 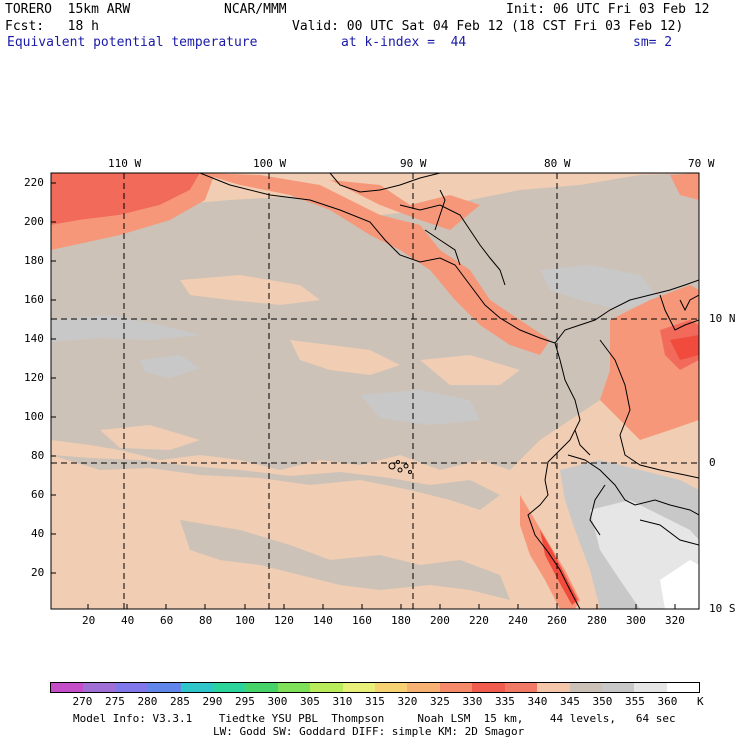 I want to click on lat-label-10s: 10 S, so click(x=722, y=608).